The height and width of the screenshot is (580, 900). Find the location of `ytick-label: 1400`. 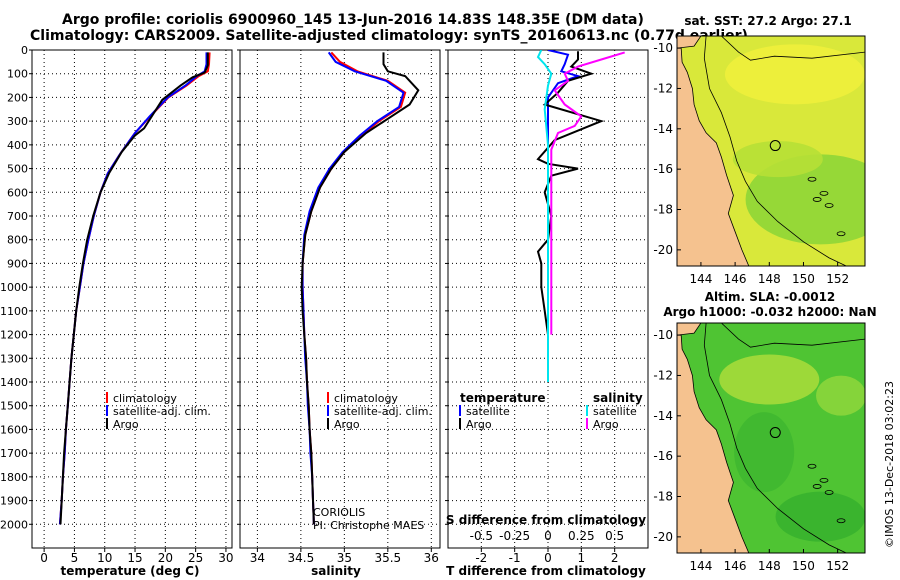

ytick-label: 1400 is located at coordinates (14, 382).